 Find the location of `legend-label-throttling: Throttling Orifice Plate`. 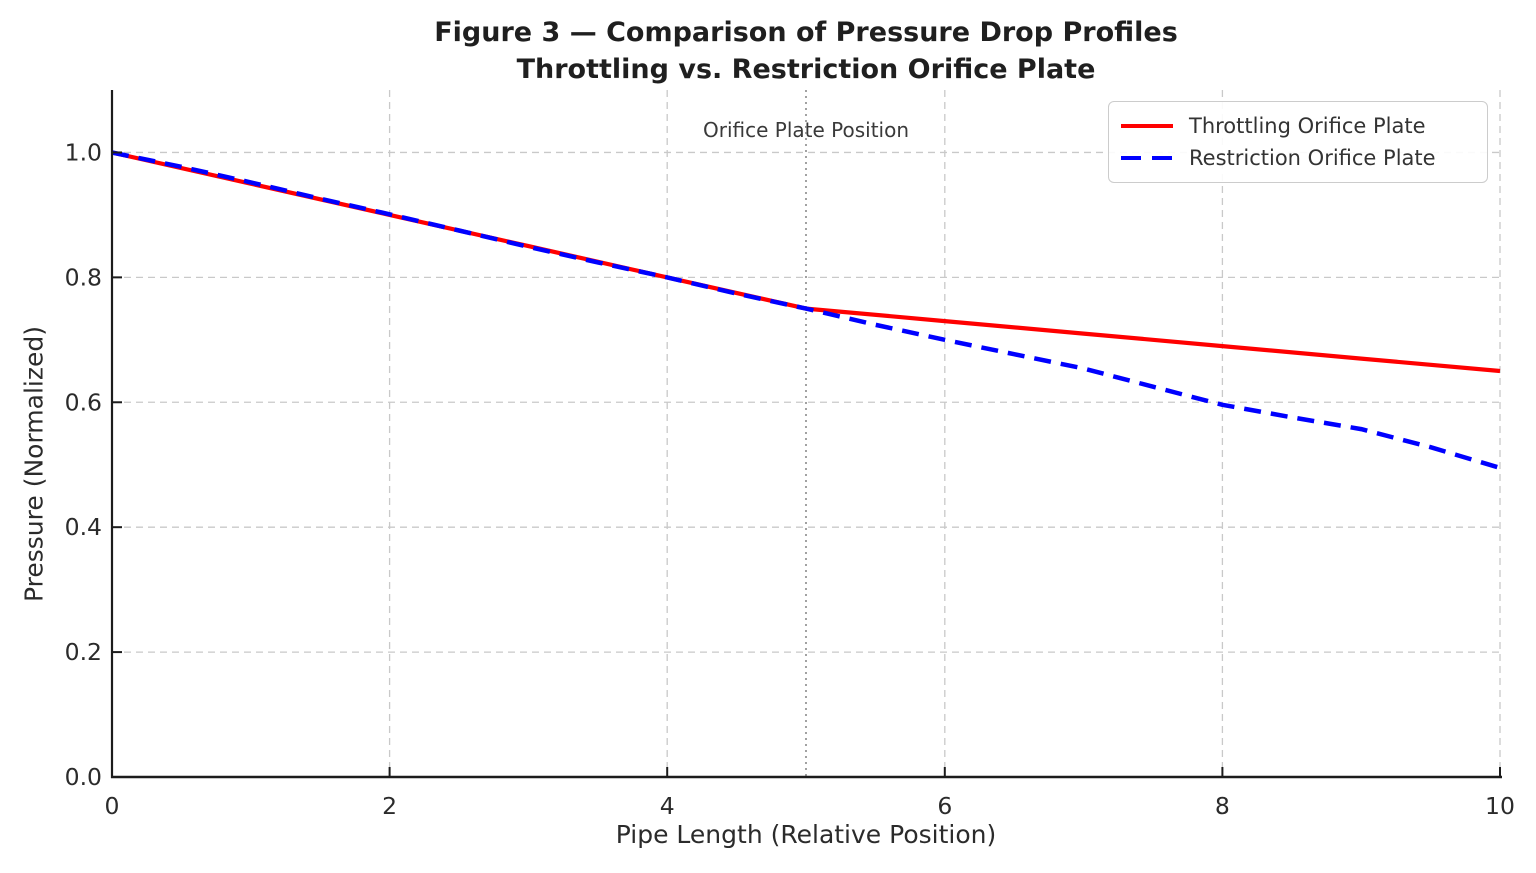

legend-label-throttling: Throttling Orifice Plate is located at coordinates (1307, 126).